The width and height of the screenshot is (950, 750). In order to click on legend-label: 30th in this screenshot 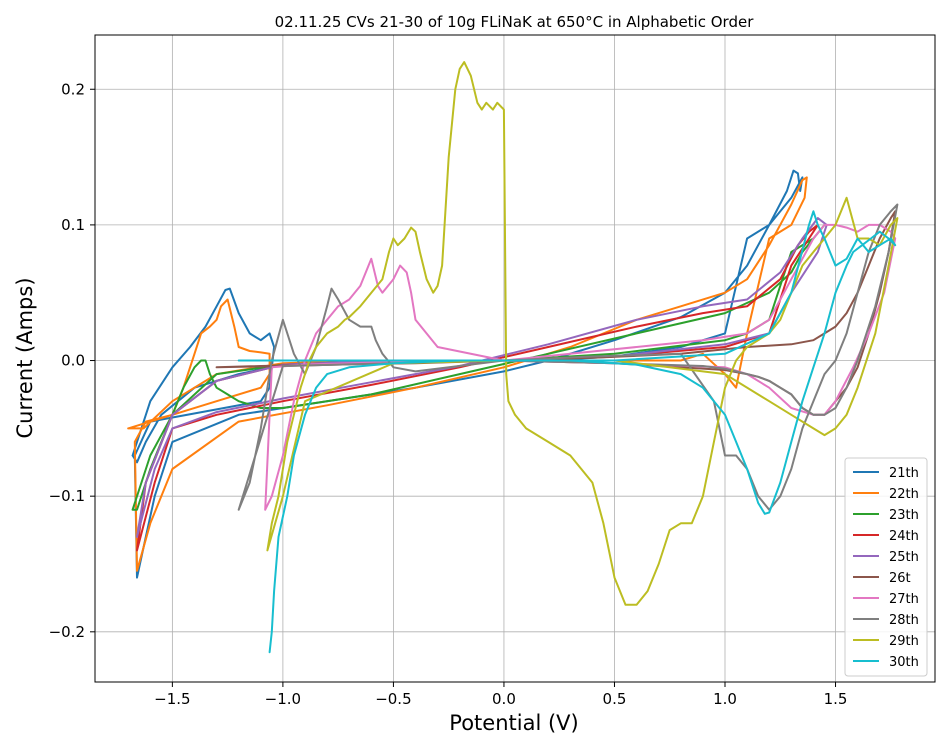, I will do `click(904, 662)`.